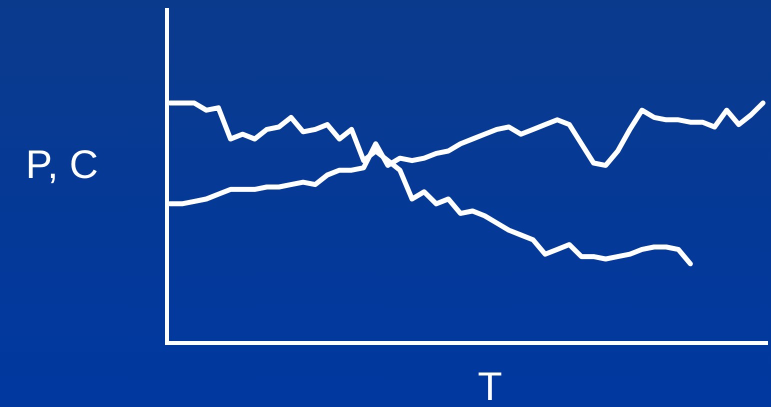 This screenshot has width=771, height=407. What do you see at coordinates (490, 386) in the screenshot?
I see `x-axis-title: T` at bounding box center [490, 386].